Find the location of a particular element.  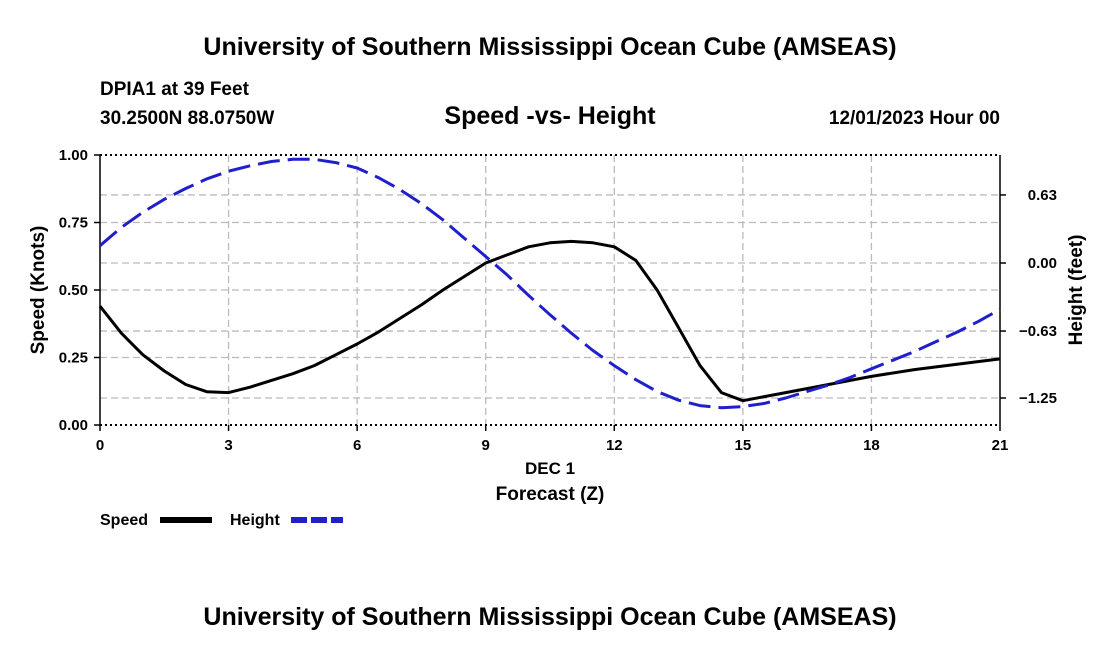

x-tick-label: 15 is located at coordinates (743, 445).